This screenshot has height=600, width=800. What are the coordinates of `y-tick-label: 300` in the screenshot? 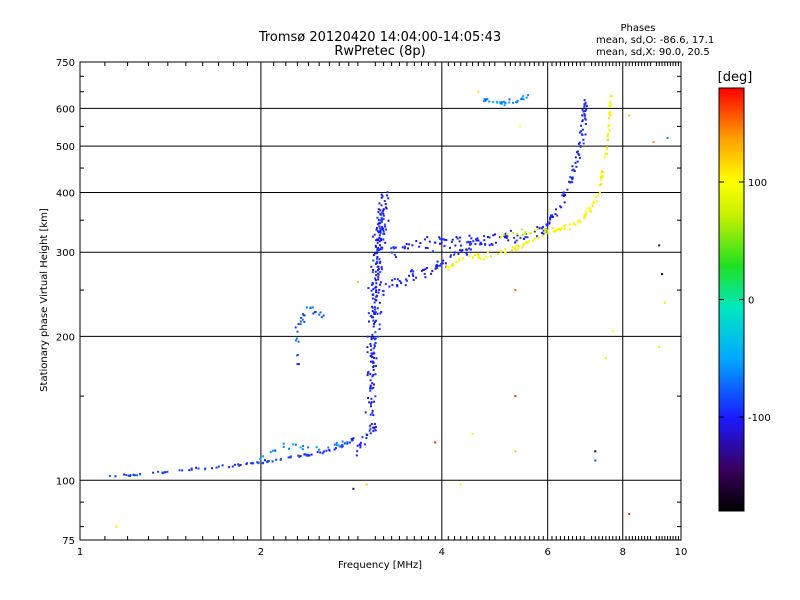 It's located at (65, 253).